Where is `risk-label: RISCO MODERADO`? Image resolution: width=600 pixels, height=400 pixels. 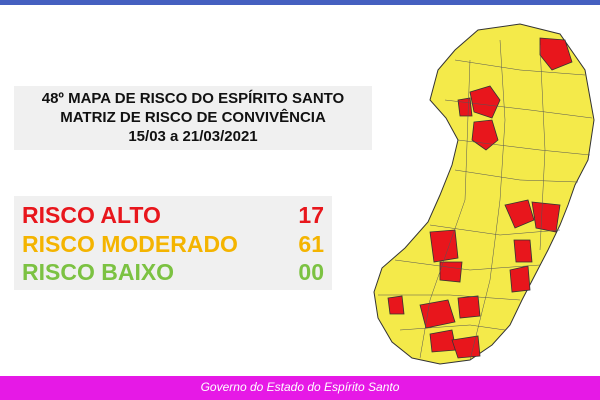 risk-label: RISCO MODERADO is located at coordinates (130, 244).